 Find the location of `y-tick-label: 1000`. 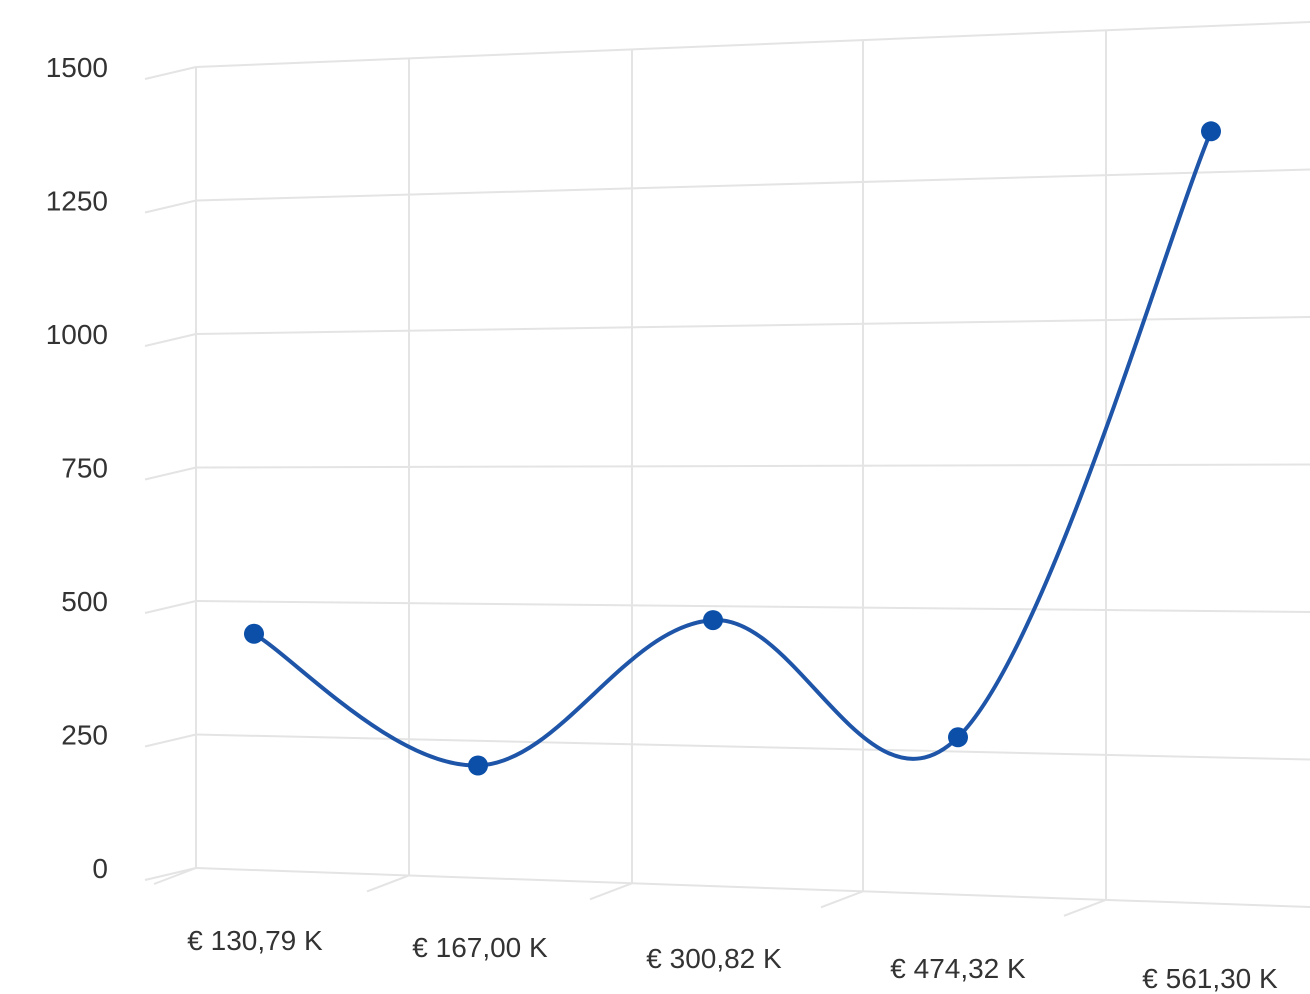

y-tick-label: 1000 is located at coordinates (77, 334).